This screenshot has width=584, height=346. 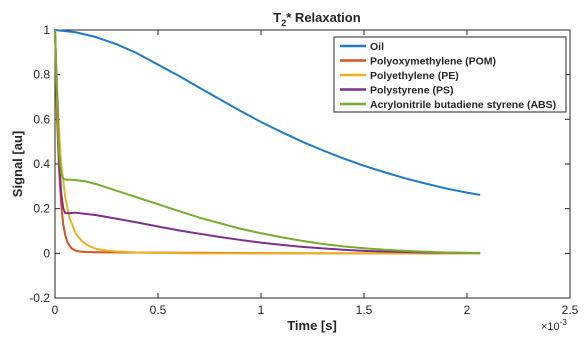 I want to click on x-tick-label: 1.5, so click(x=364, y=310).